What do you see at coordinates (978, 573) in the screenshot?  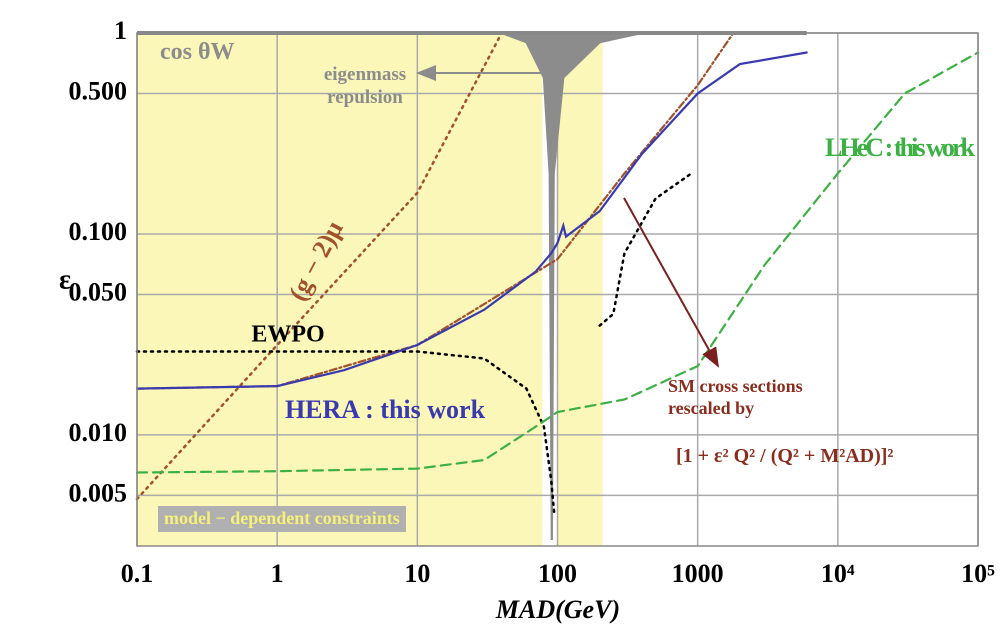 I see `x-tick-label: 10⁵` at bounding box center [978, 573].